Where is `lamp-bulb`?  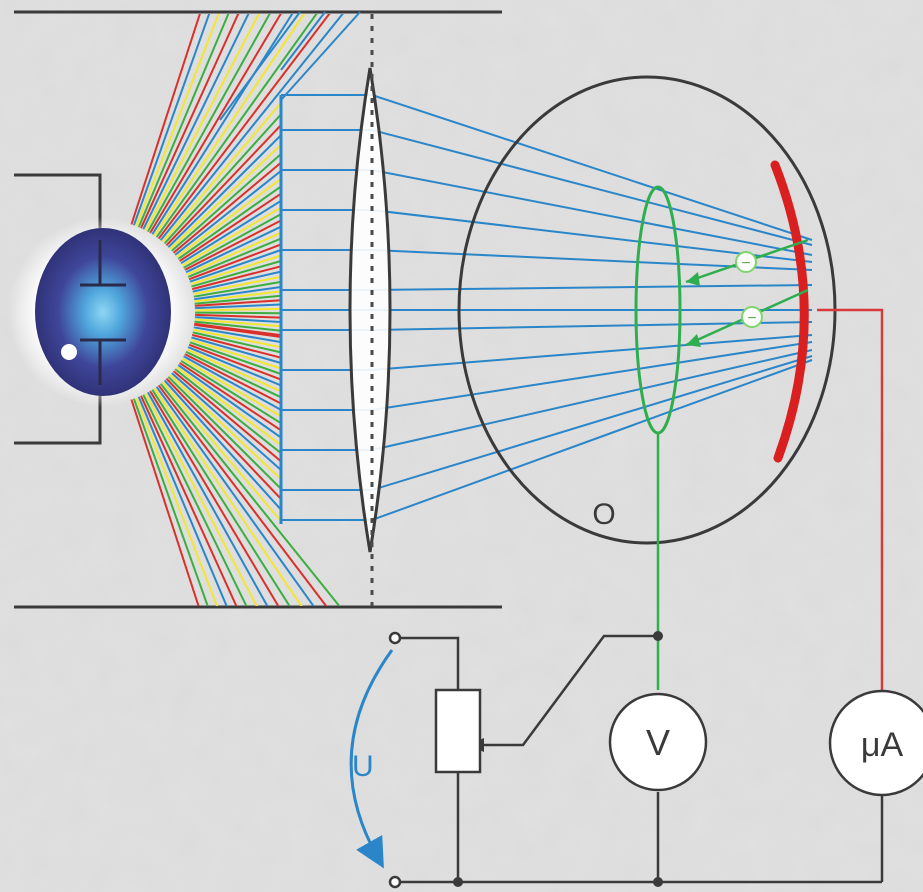
lamp-bulb is located at coordinates (103, 312).